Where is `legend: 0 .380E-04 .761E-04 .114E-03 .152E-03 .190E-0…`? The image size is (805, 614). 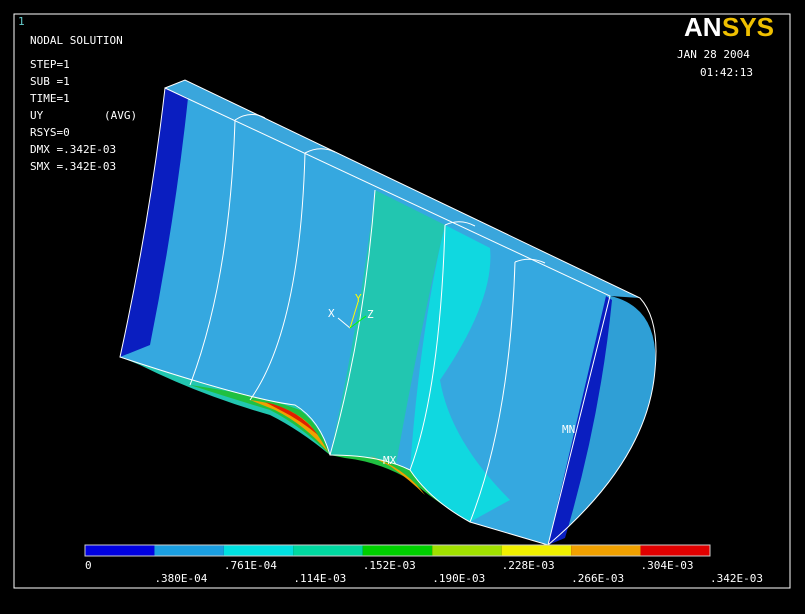
legend: 0 .380E-04 .761E-04 .114E-03 .152E-03 .190E-0… is located at coordinates (423, 564).